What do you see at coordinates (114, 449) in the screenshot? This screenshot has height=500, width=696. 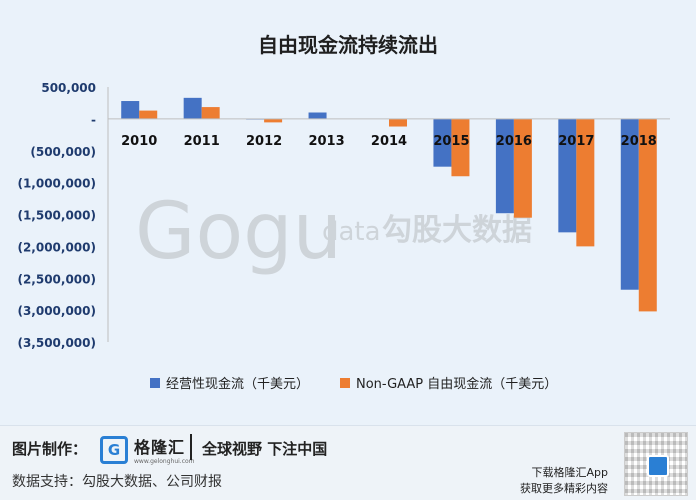 I see `logo-g-icon: G` at bounding box center [114, 449].